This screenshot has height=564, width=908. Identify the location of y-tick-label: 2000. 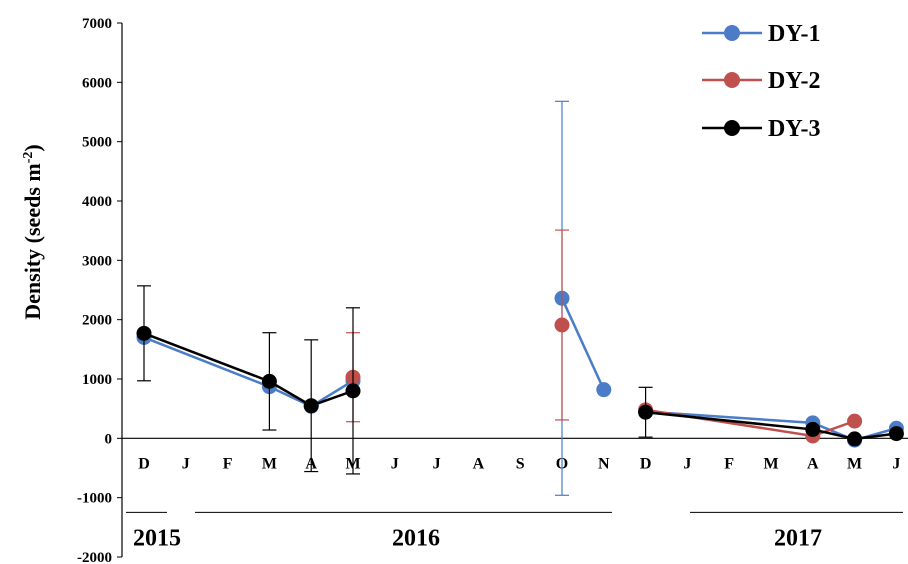
(97, 321).